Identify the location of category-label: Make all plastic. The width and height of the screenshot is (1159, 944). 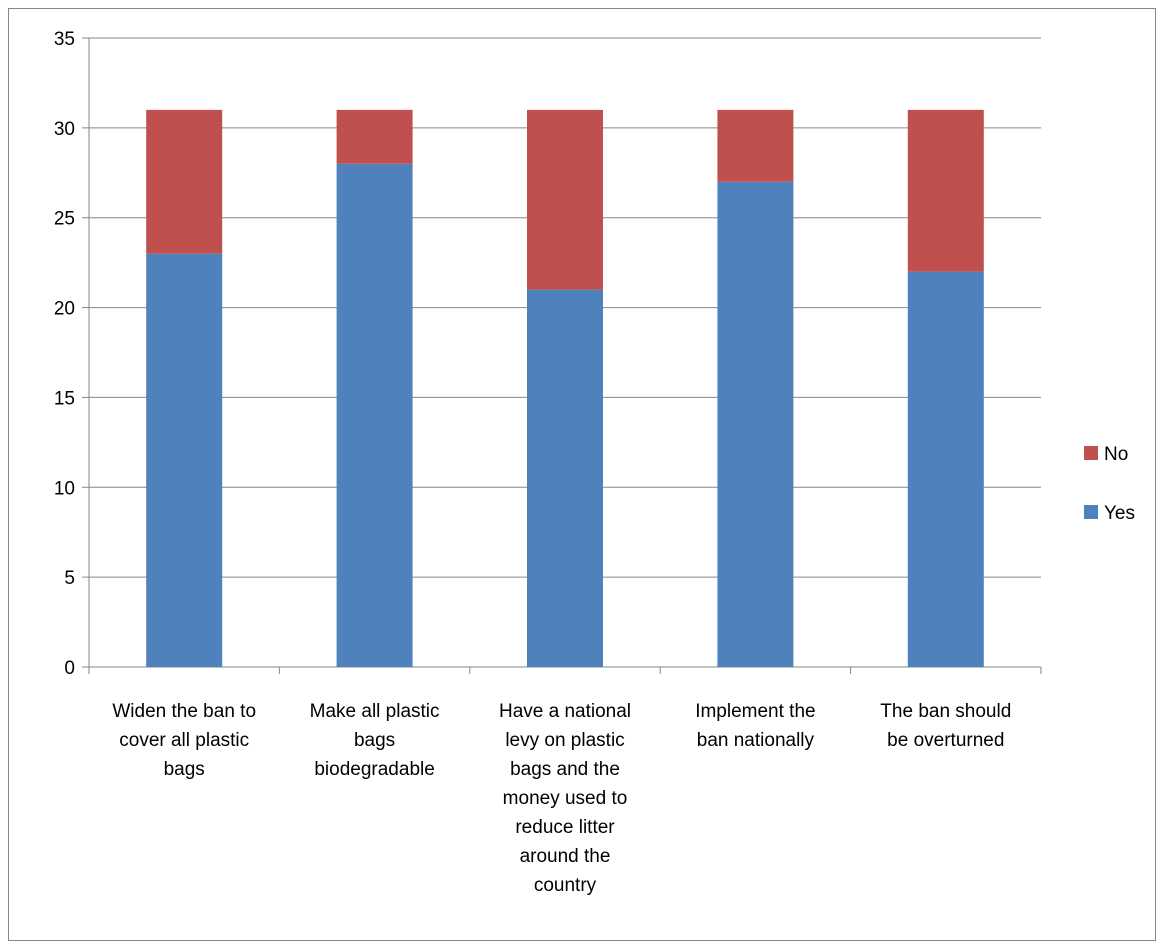
(375, 711).